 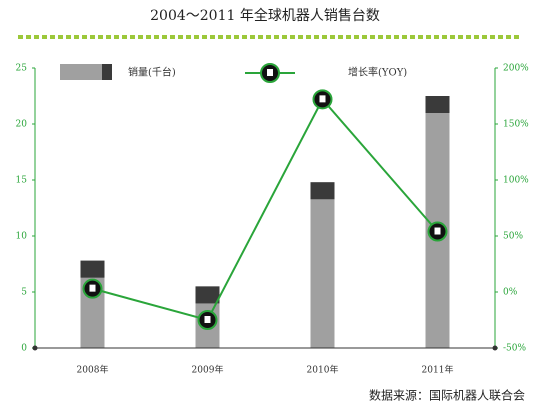 I want to click on chart-title: 2004～2011 年全球机器人销售台数, so click(x=265, y=15).